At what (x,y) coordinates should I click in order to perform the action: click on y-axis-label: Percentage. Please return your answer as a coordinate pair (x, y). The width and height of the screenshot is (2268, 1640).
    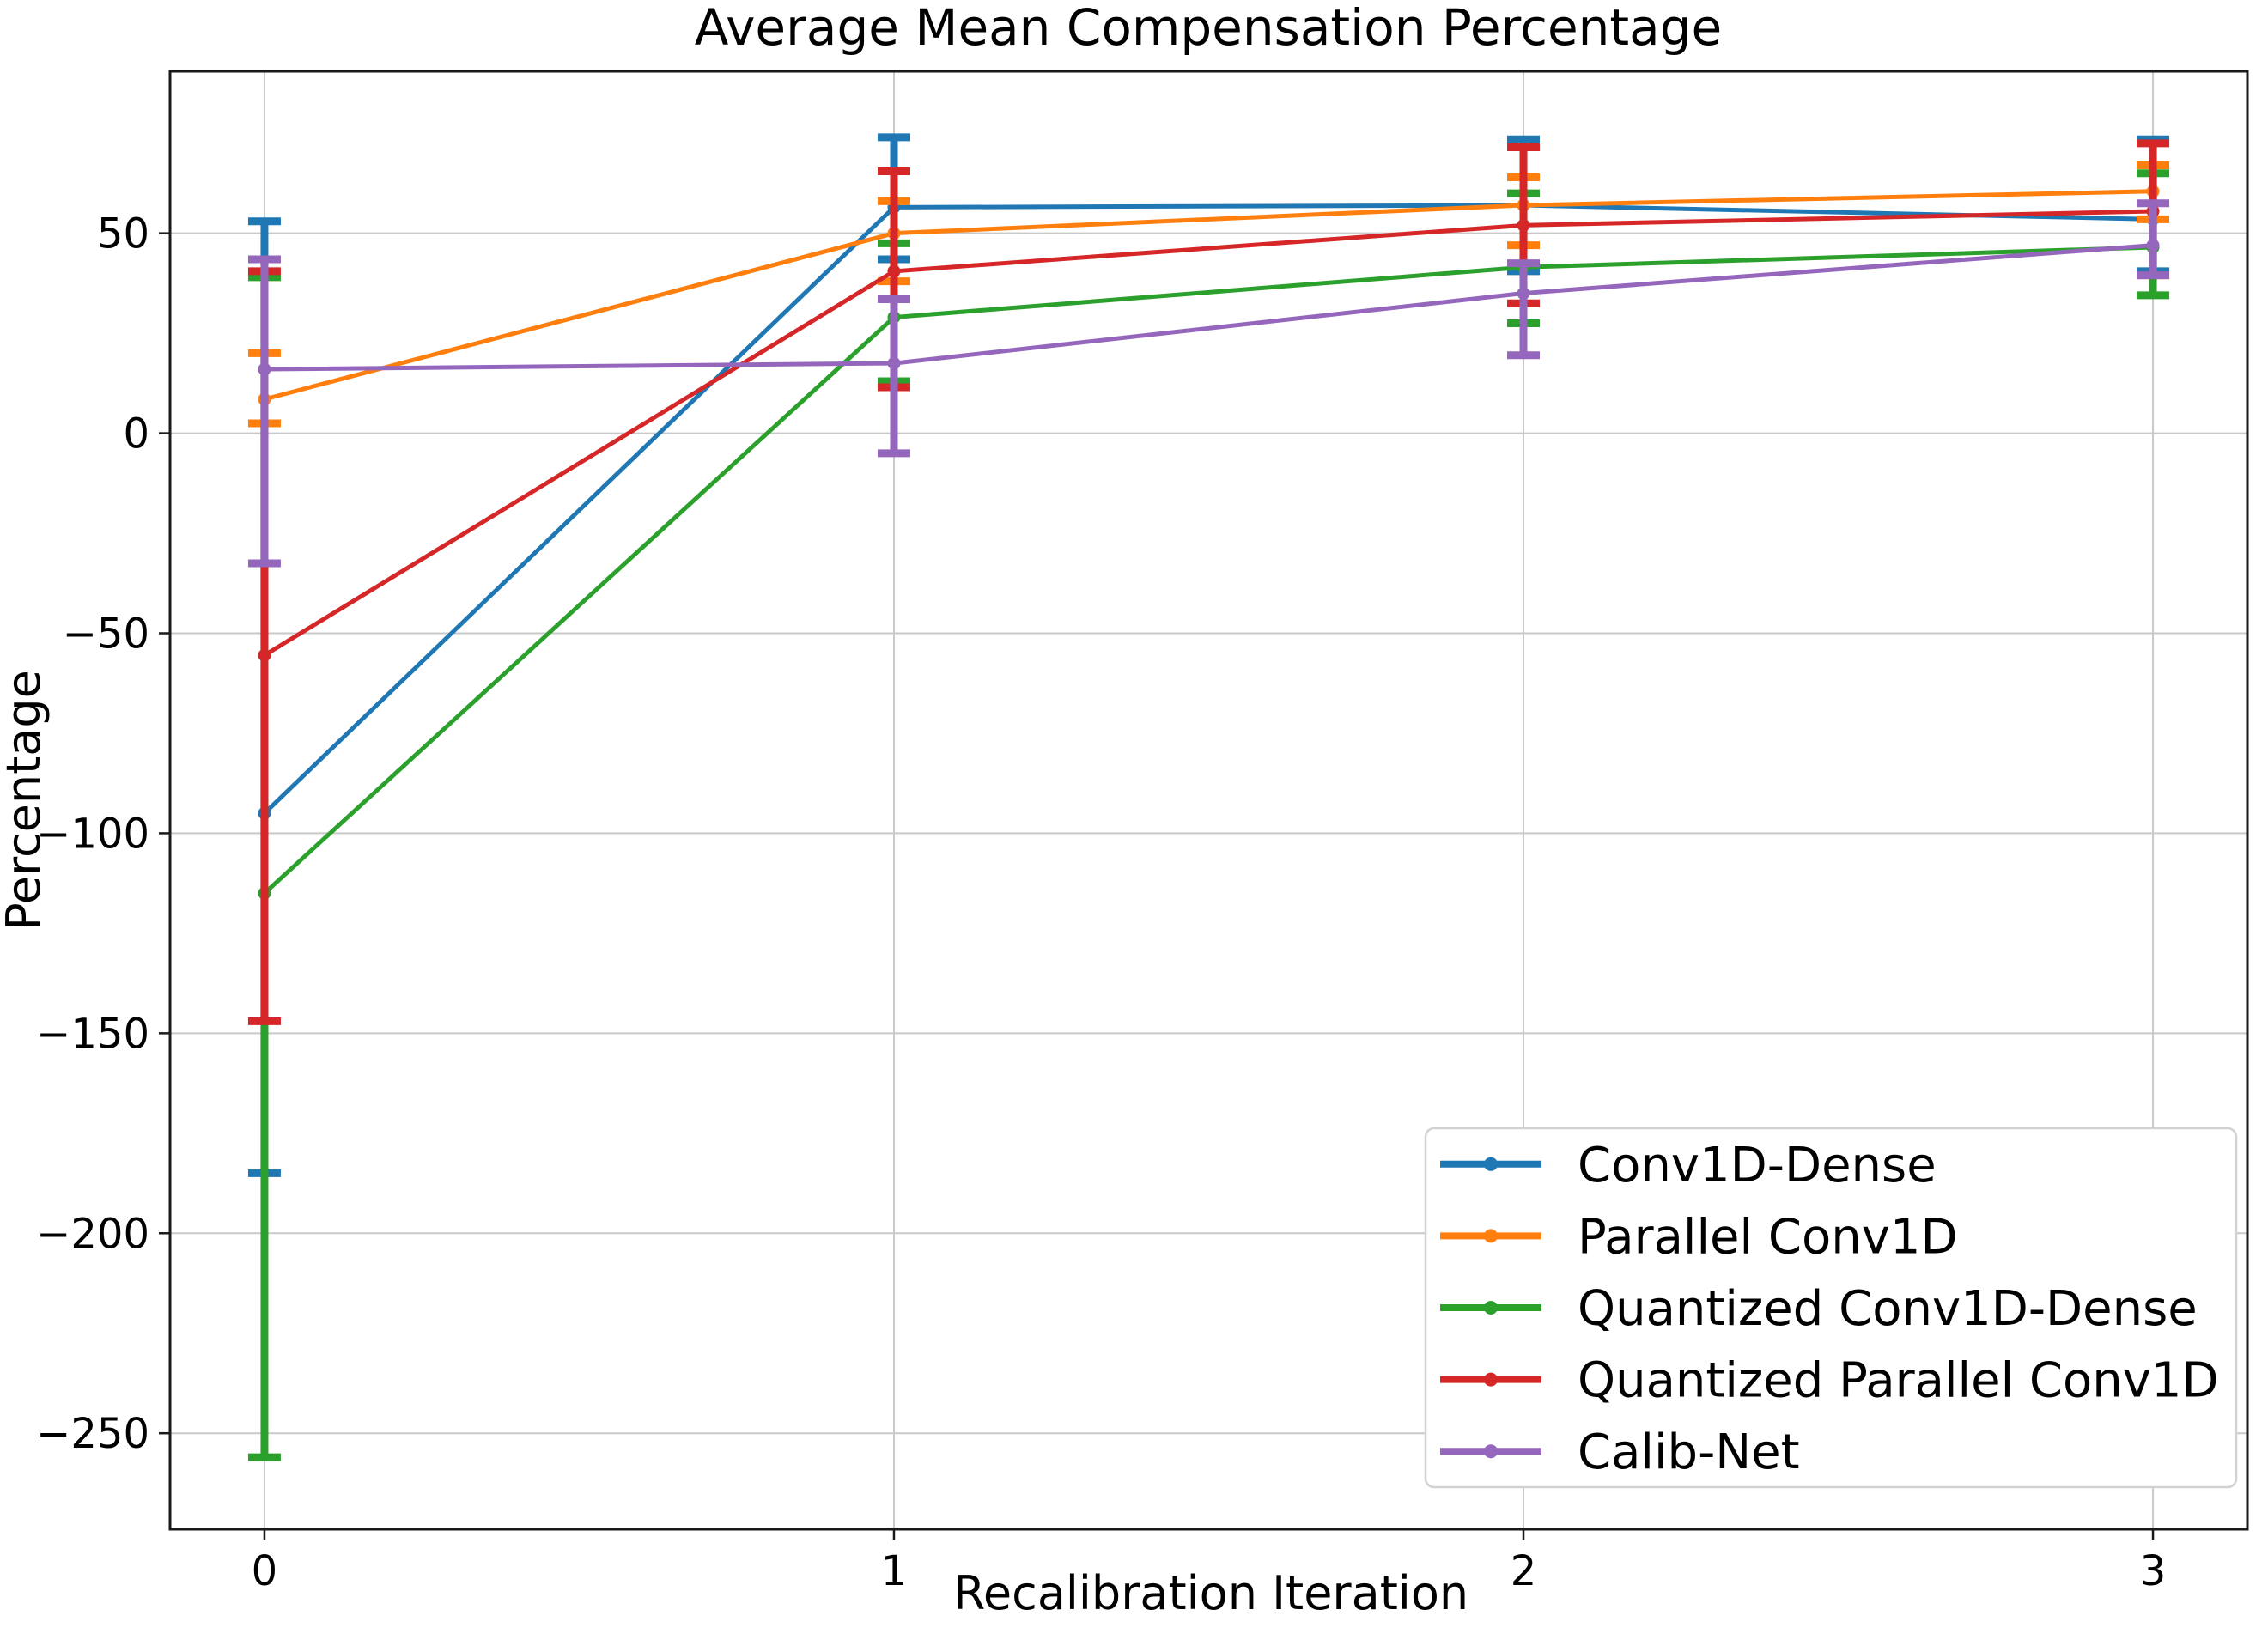
    Looking at the image, I should click on (25, 800).